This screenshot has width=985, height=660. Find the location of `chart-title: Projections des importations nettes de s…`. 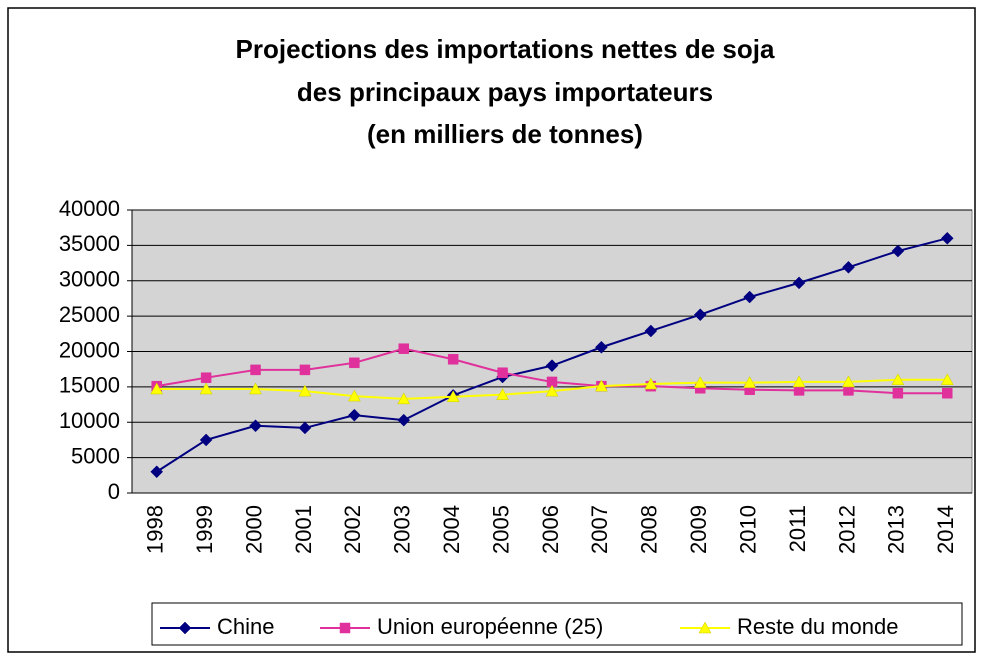

chart-title: Projections des importations nettes de s… is located at coordinates (505, 49).